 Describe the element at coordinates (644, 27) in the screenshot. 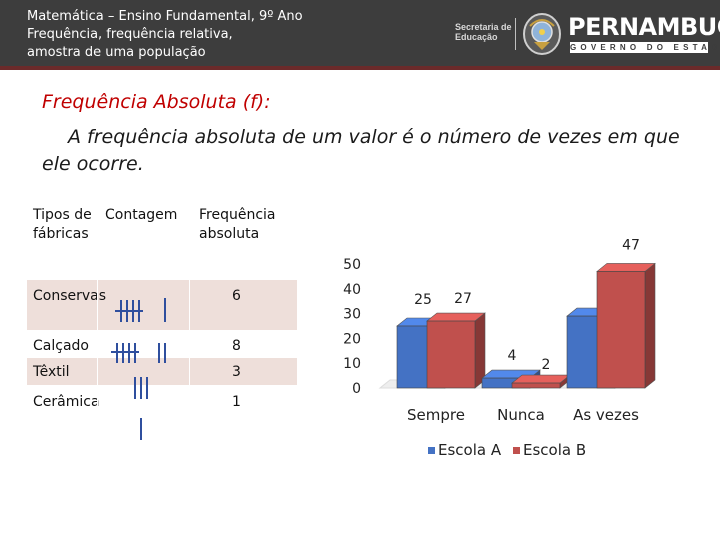

I see `state-name: PERNAMBUCO` at that location.